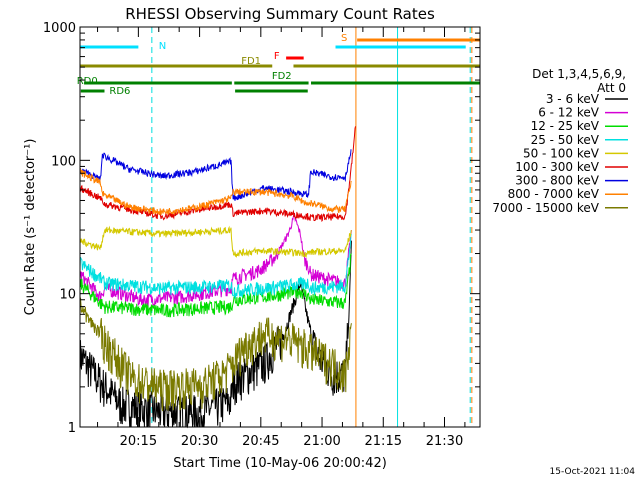 Image resolution: width=640 pixels, height=480 pixels. I want to click on state-label-f: F, so click(277, 56).